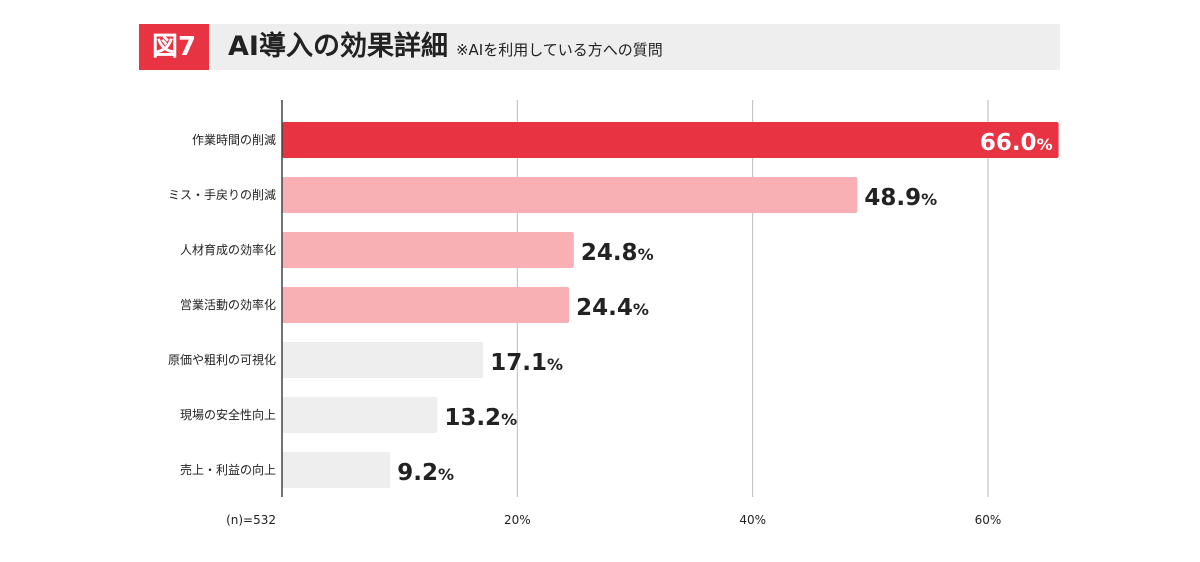 The width and height of the screenshot is (1200, 562). What do you see at coordinates (617, 253) in the screenshot?
I see `value-label: 24.8%` at bounding box center [617, 253].